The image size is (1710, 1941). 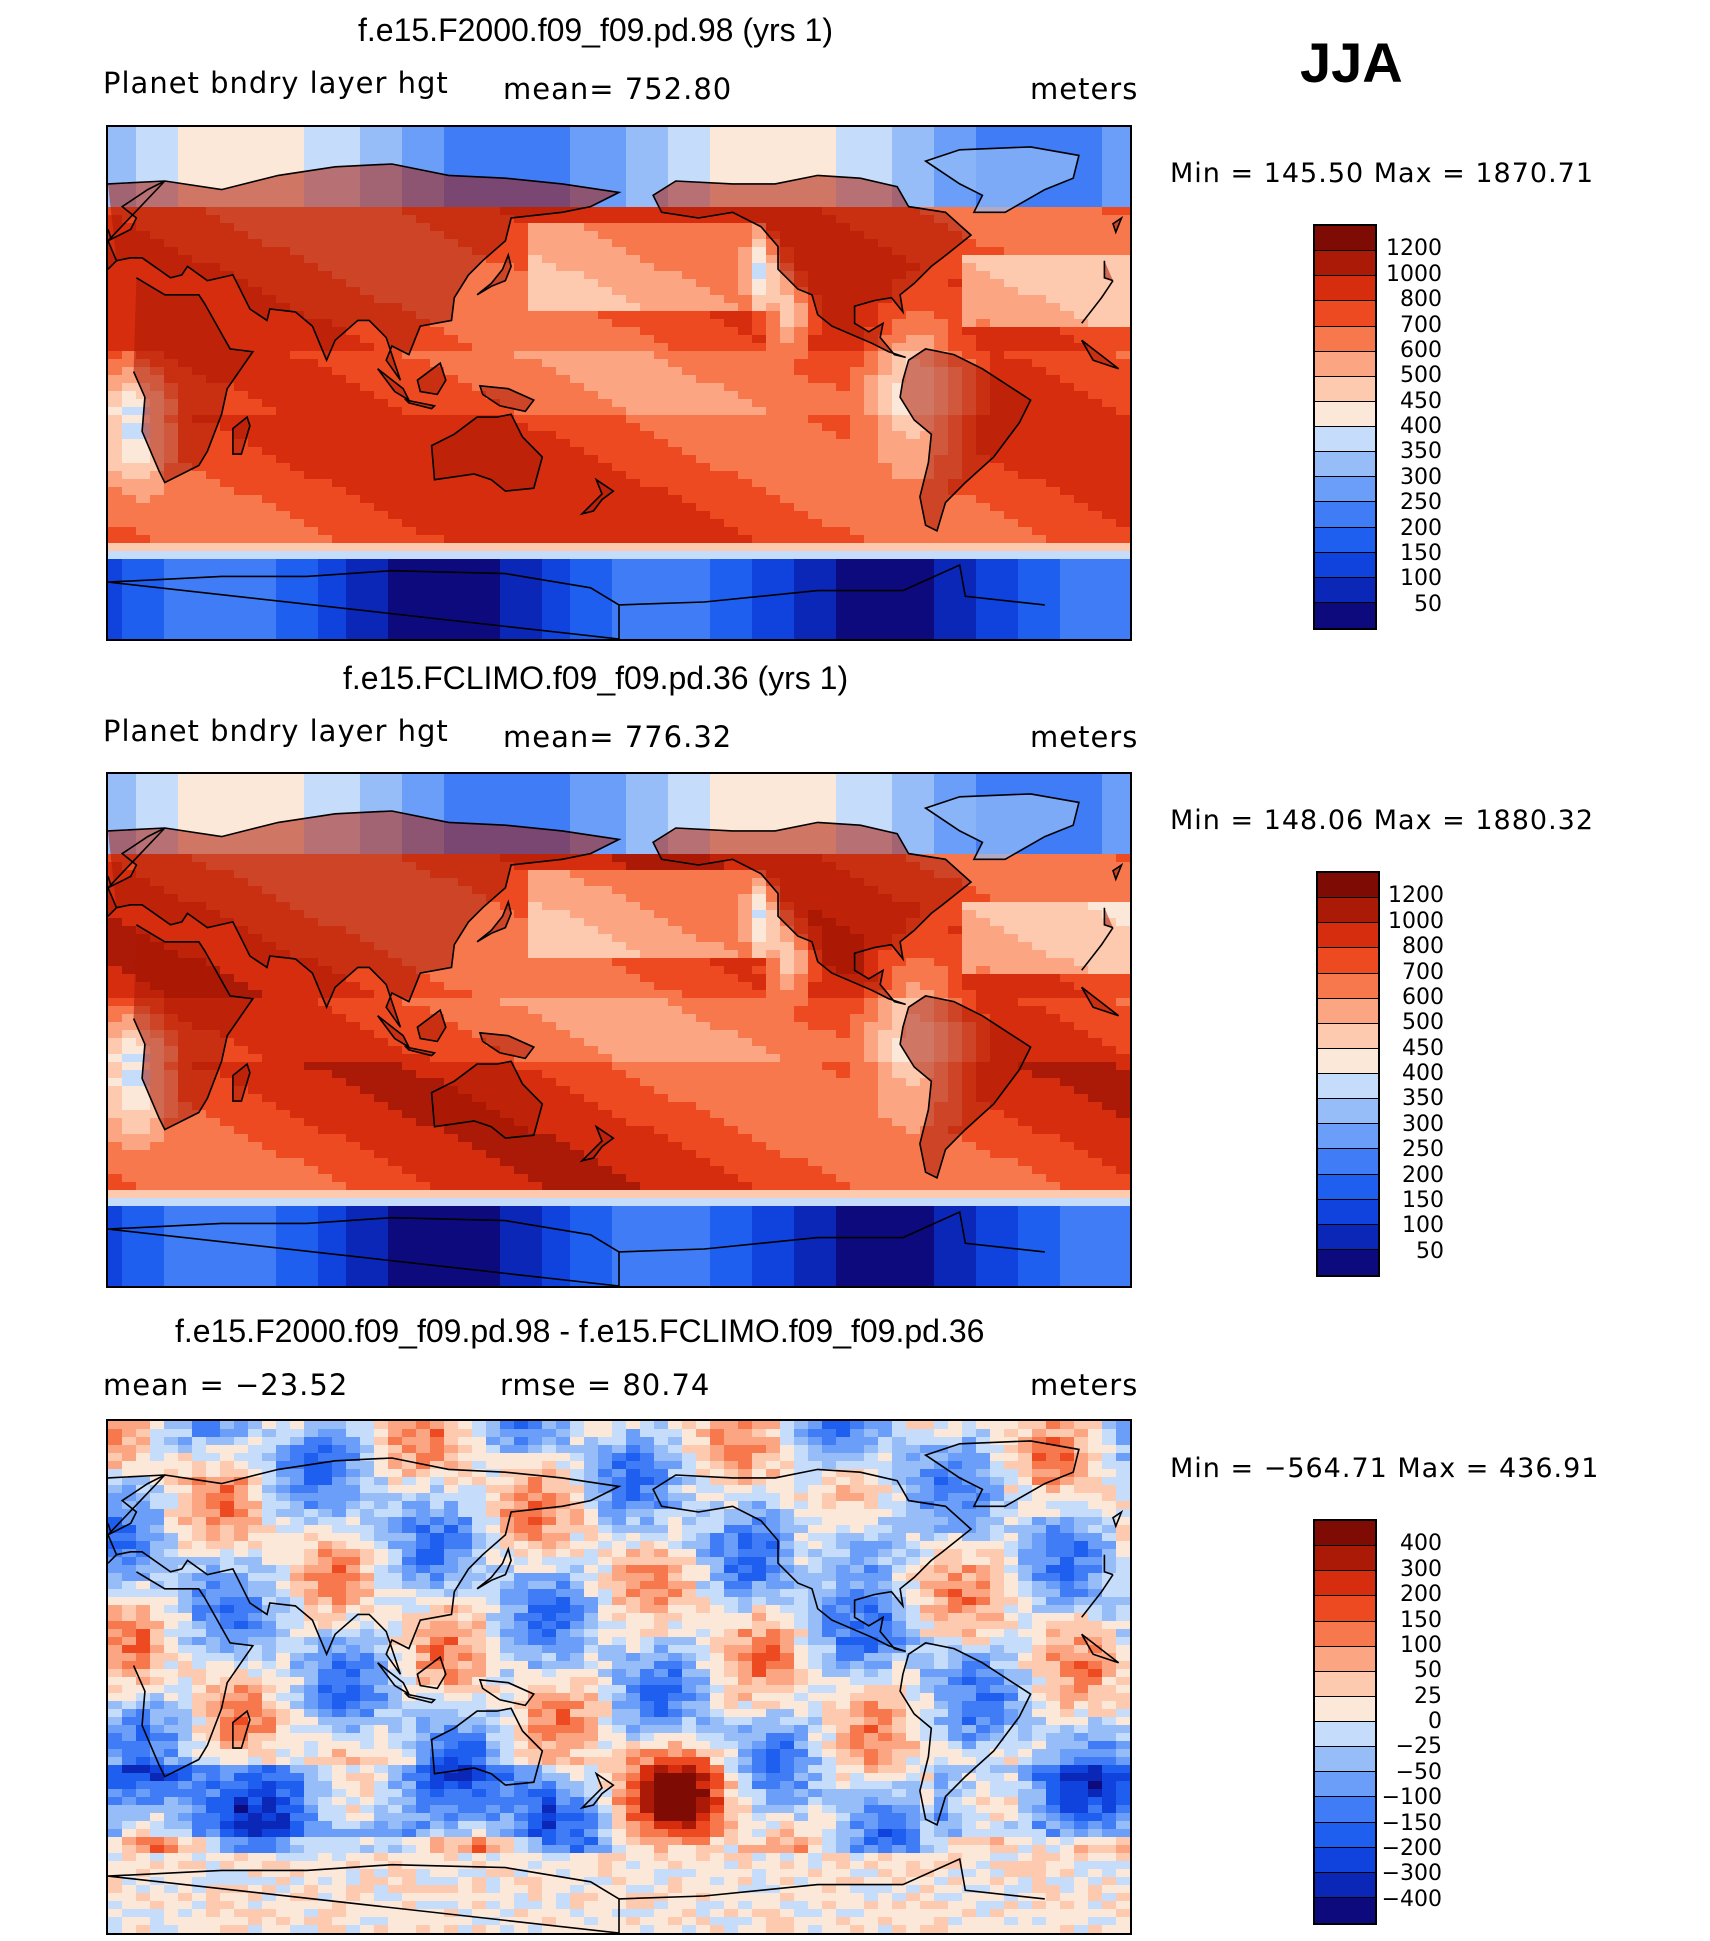 What do you see at coordinates (1414, 274) in the screenshot?
I see `colorbar-tick-label: 1000` at bounding box center [1414, 274].